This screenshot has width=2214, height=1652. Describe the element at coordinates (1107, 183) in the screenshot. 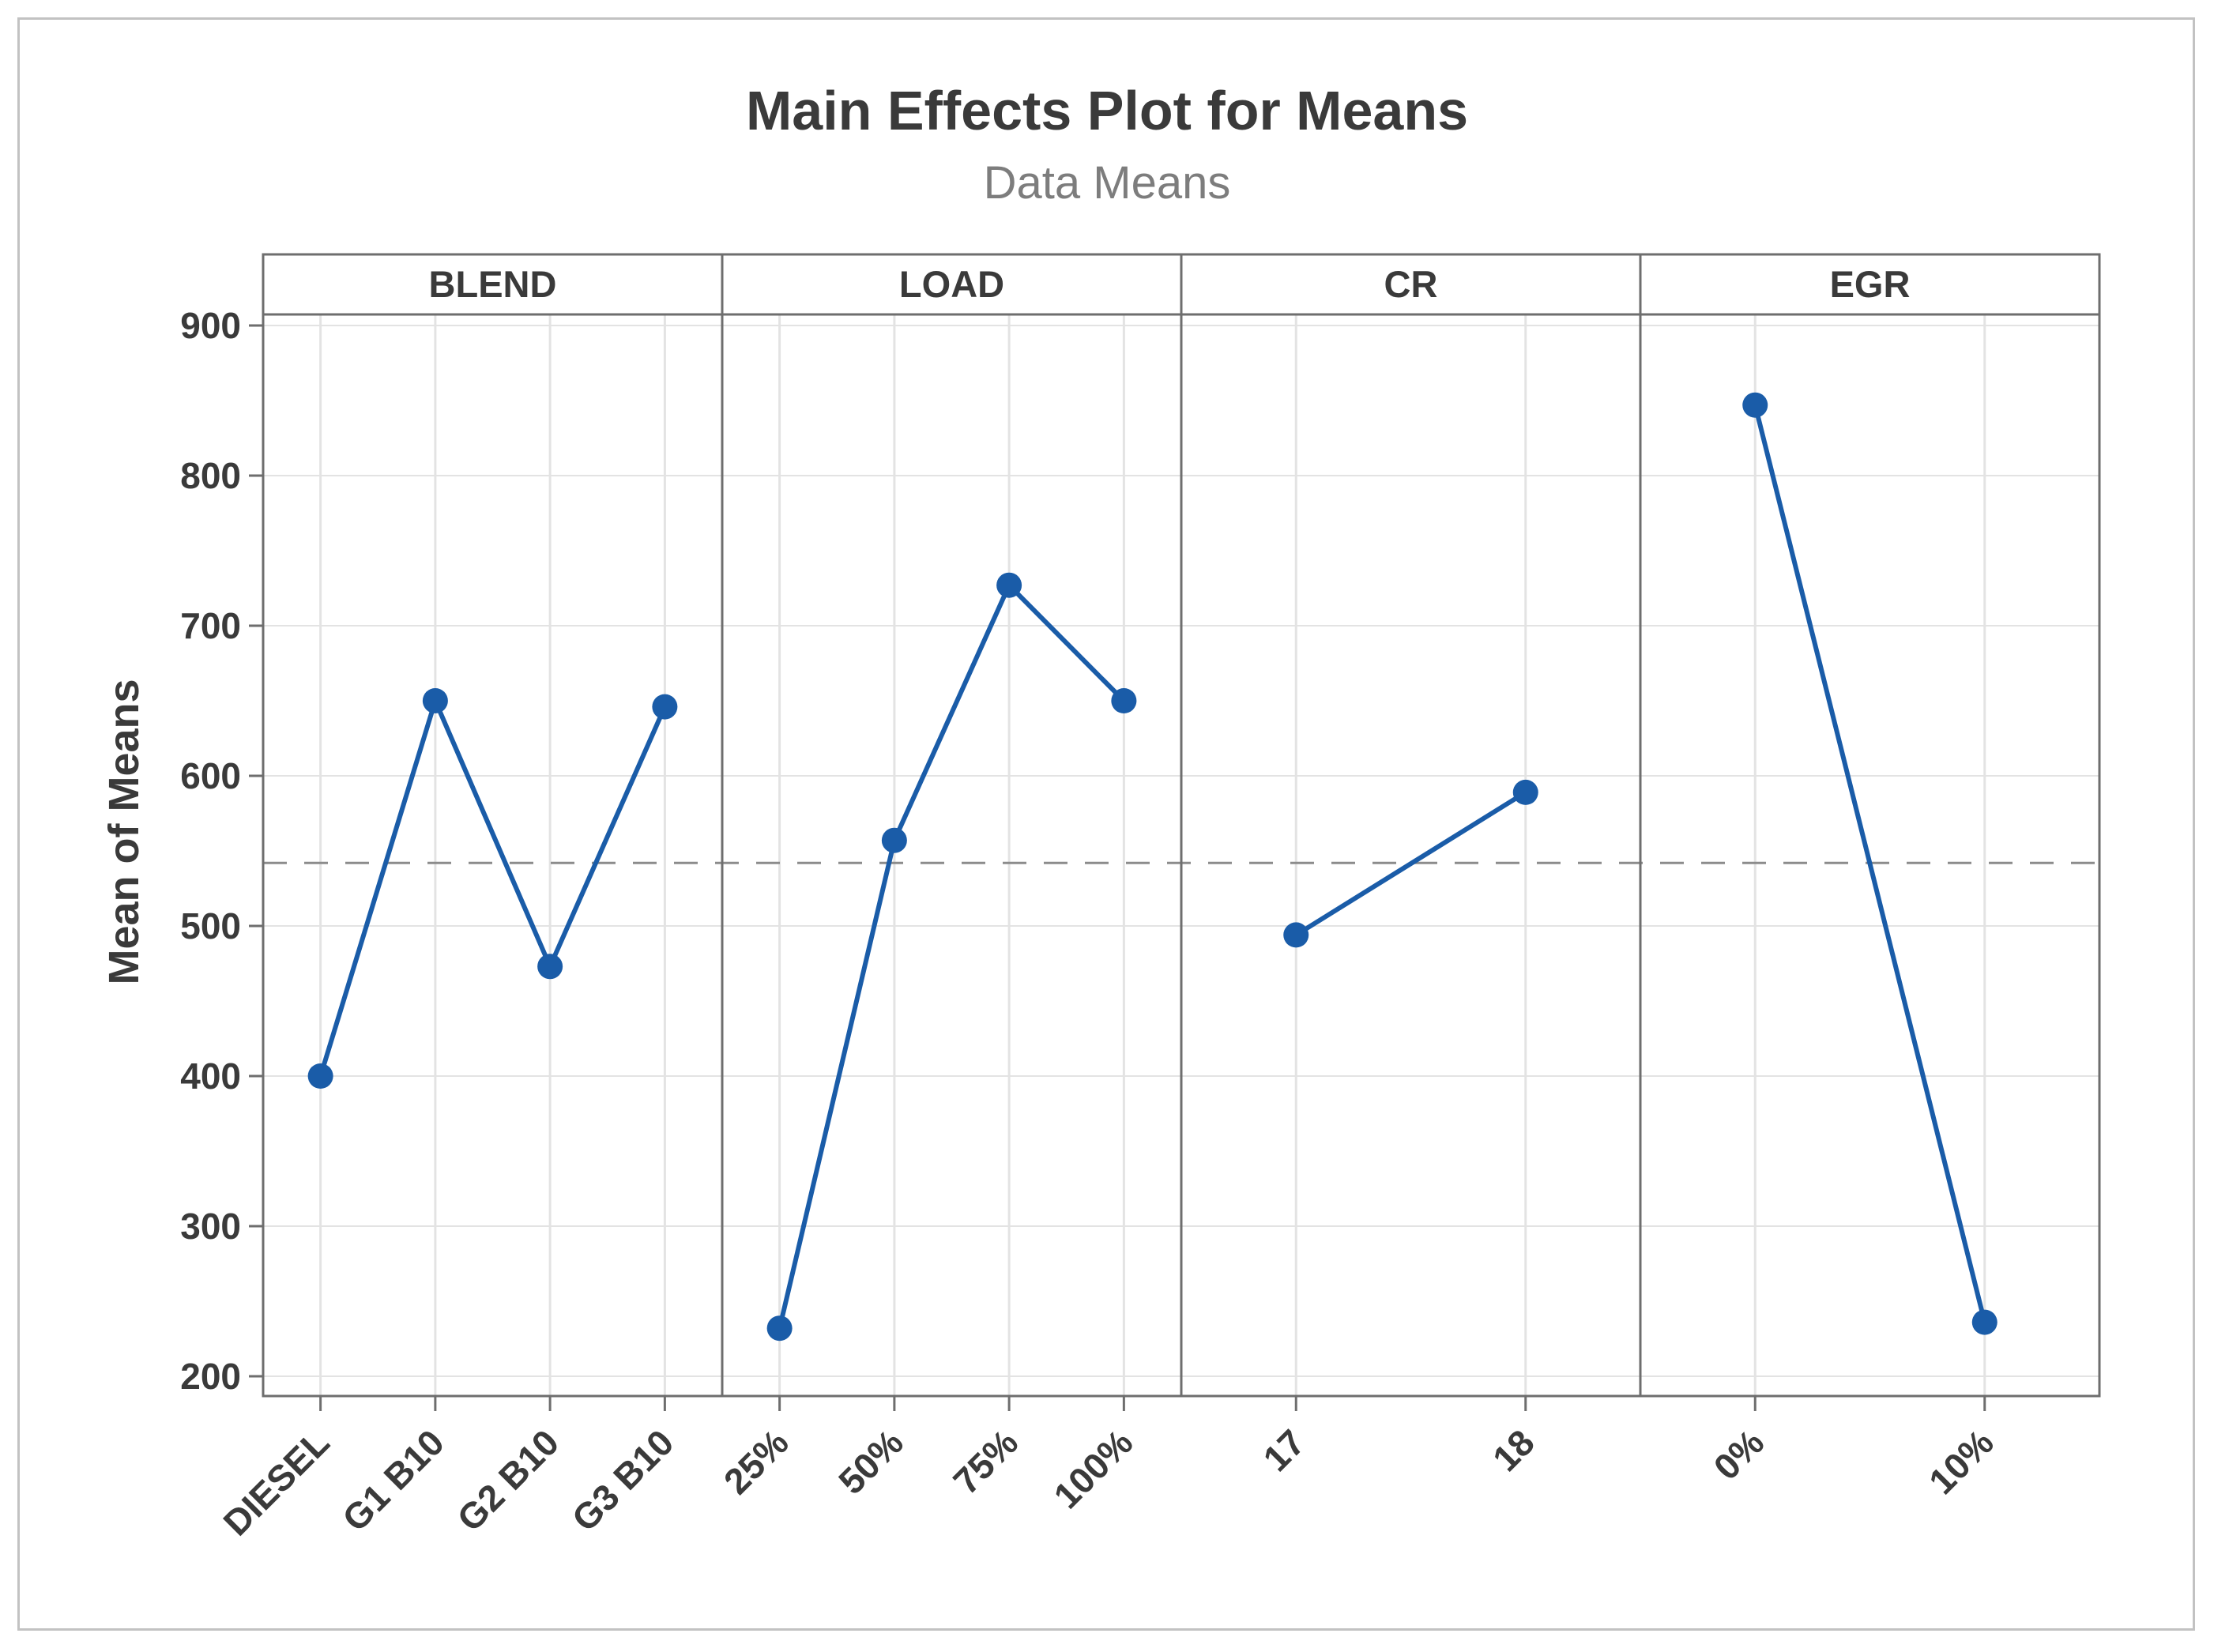

I see `chart-subtitle: Data Means` at that location.